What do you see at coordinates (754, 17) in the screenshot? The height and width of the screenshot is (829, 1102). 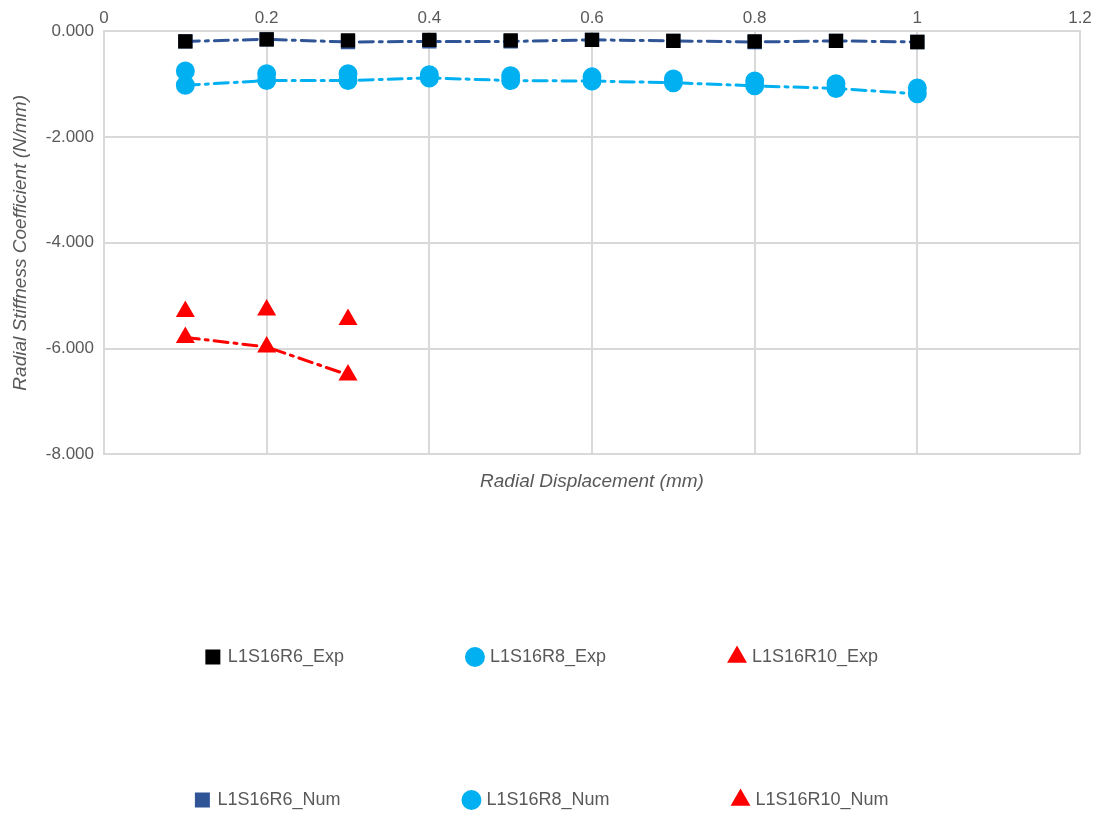 I see `x-tick-label: 0.8` at bounding box center [754, 17].